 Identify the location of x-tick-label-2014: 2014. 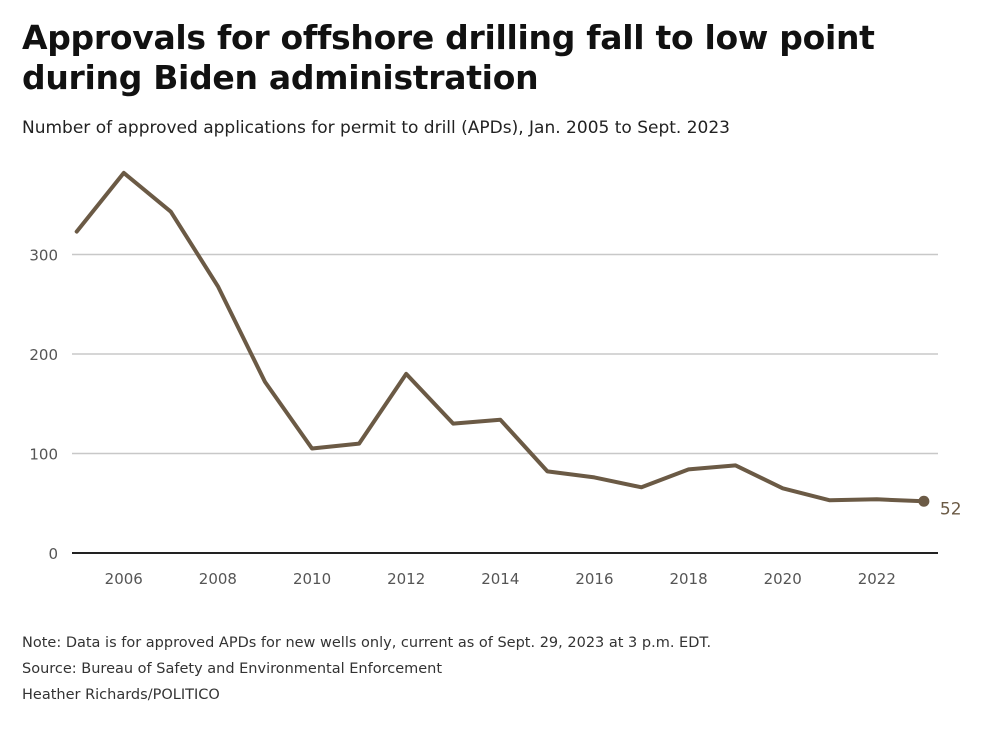
(500, 579).